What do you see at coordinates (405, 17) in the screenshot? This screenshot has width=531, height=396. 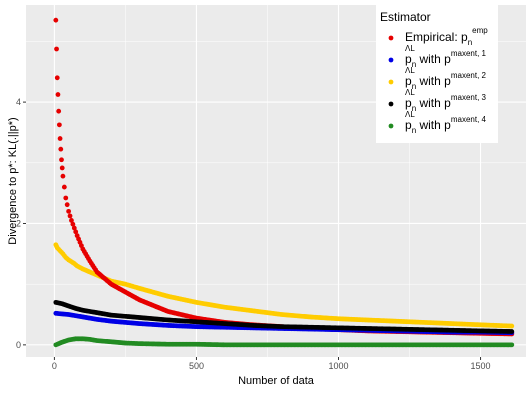 I see `legend-title: Estimator` at bounding box center [405, 17].